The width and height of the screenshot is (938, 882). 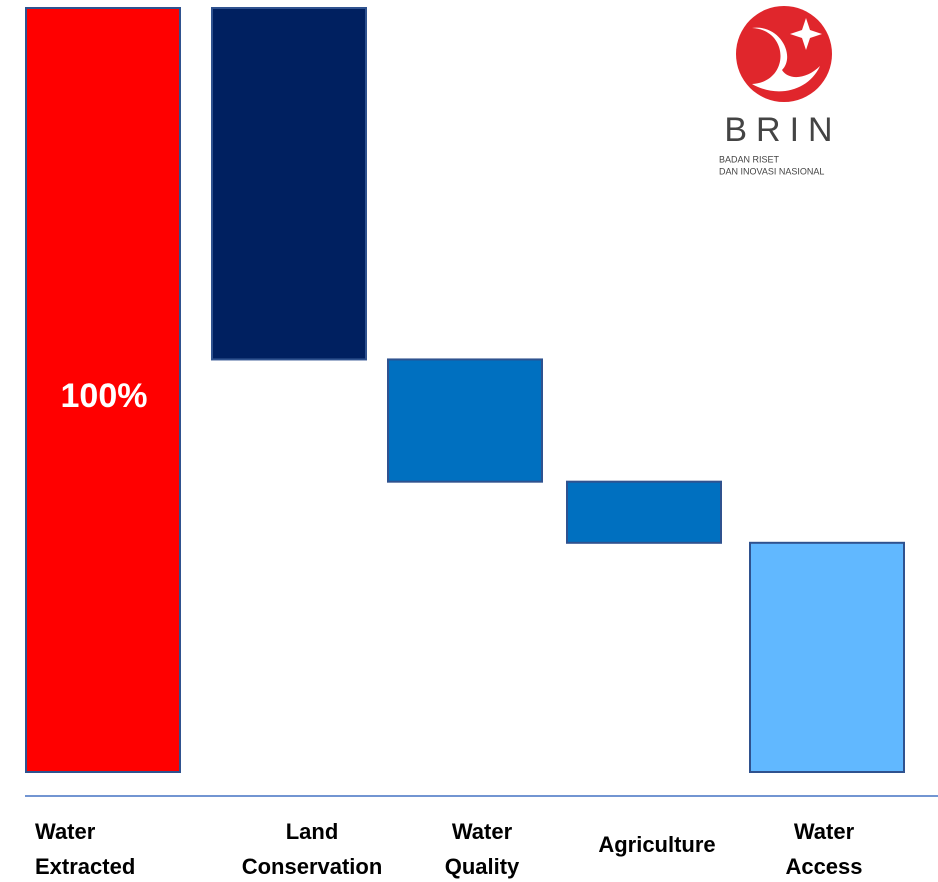 What do you see at coordinates (656, 844) in the screenshot?
I see `x-tick-label: Agriculture` at bounding box center [656, 844].